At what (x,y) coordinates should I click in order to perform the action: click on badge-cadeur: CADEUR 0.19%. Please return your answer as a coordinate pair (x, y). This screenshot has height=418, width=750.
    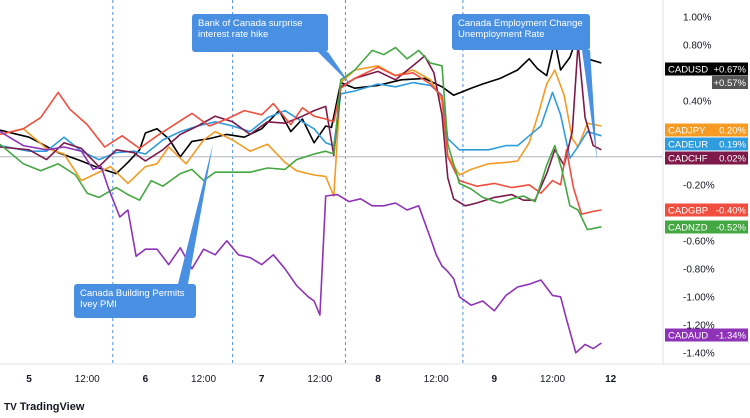
    Looking at the image, I should click on (706, 144).